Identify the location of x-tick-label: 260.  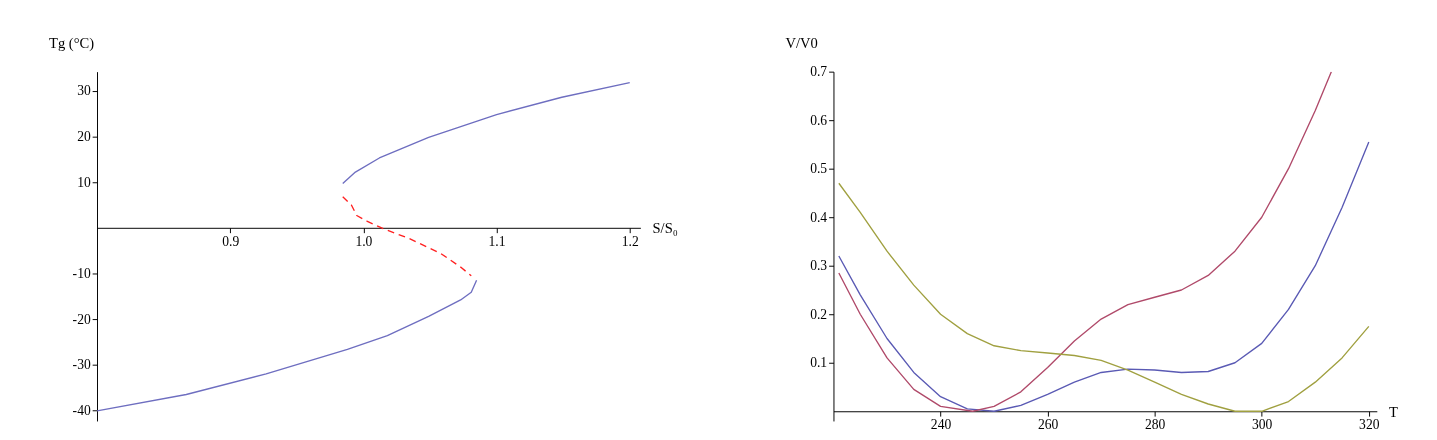
(1048, 425).